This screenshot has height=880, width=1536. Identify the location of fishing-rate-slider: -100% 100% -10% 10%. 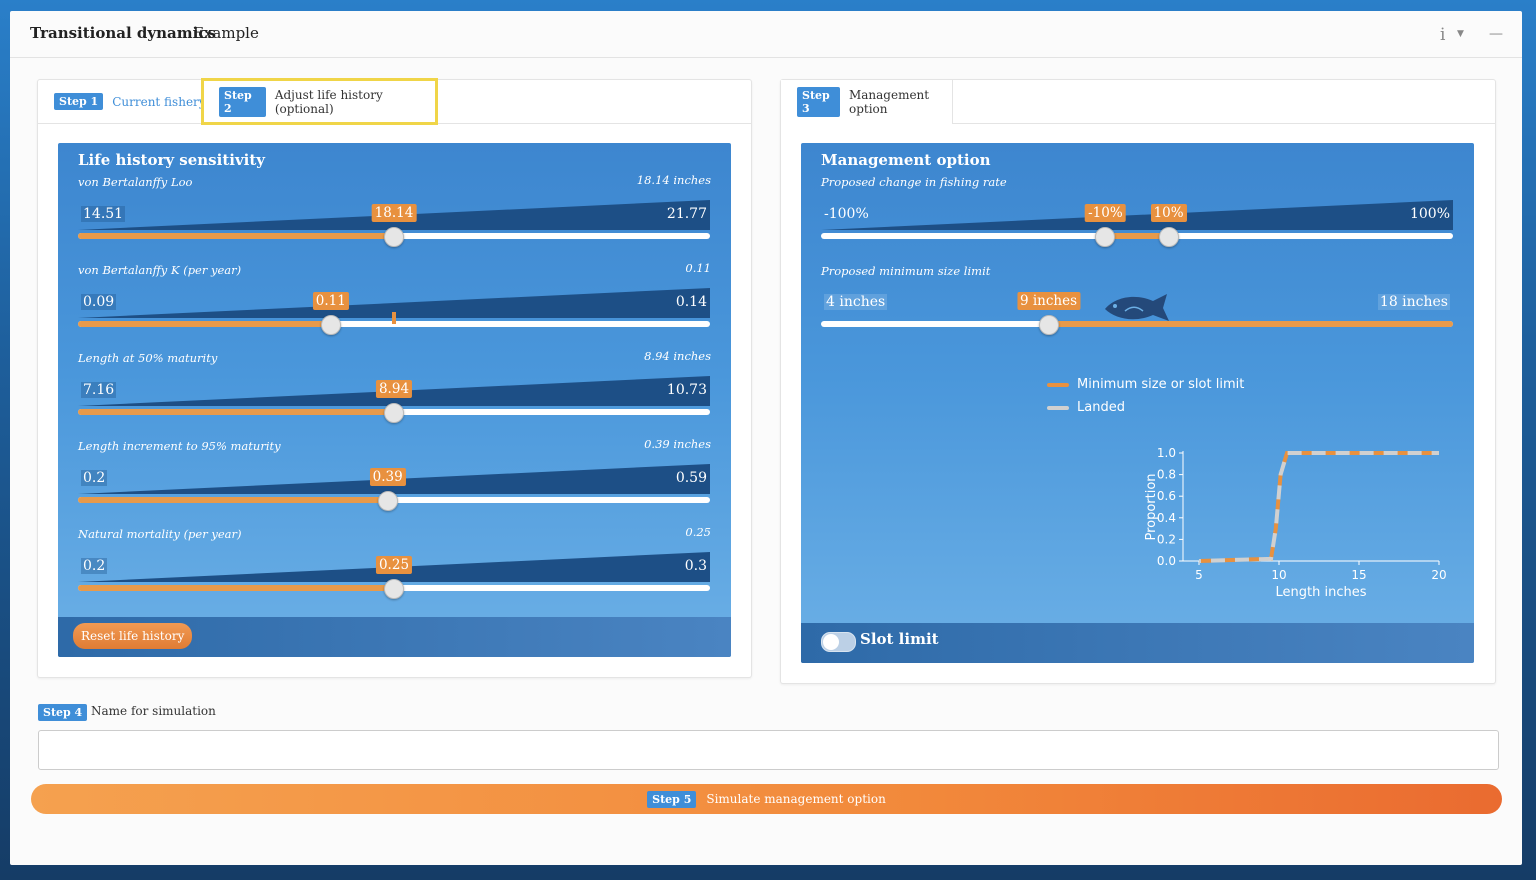
(1137, 223).